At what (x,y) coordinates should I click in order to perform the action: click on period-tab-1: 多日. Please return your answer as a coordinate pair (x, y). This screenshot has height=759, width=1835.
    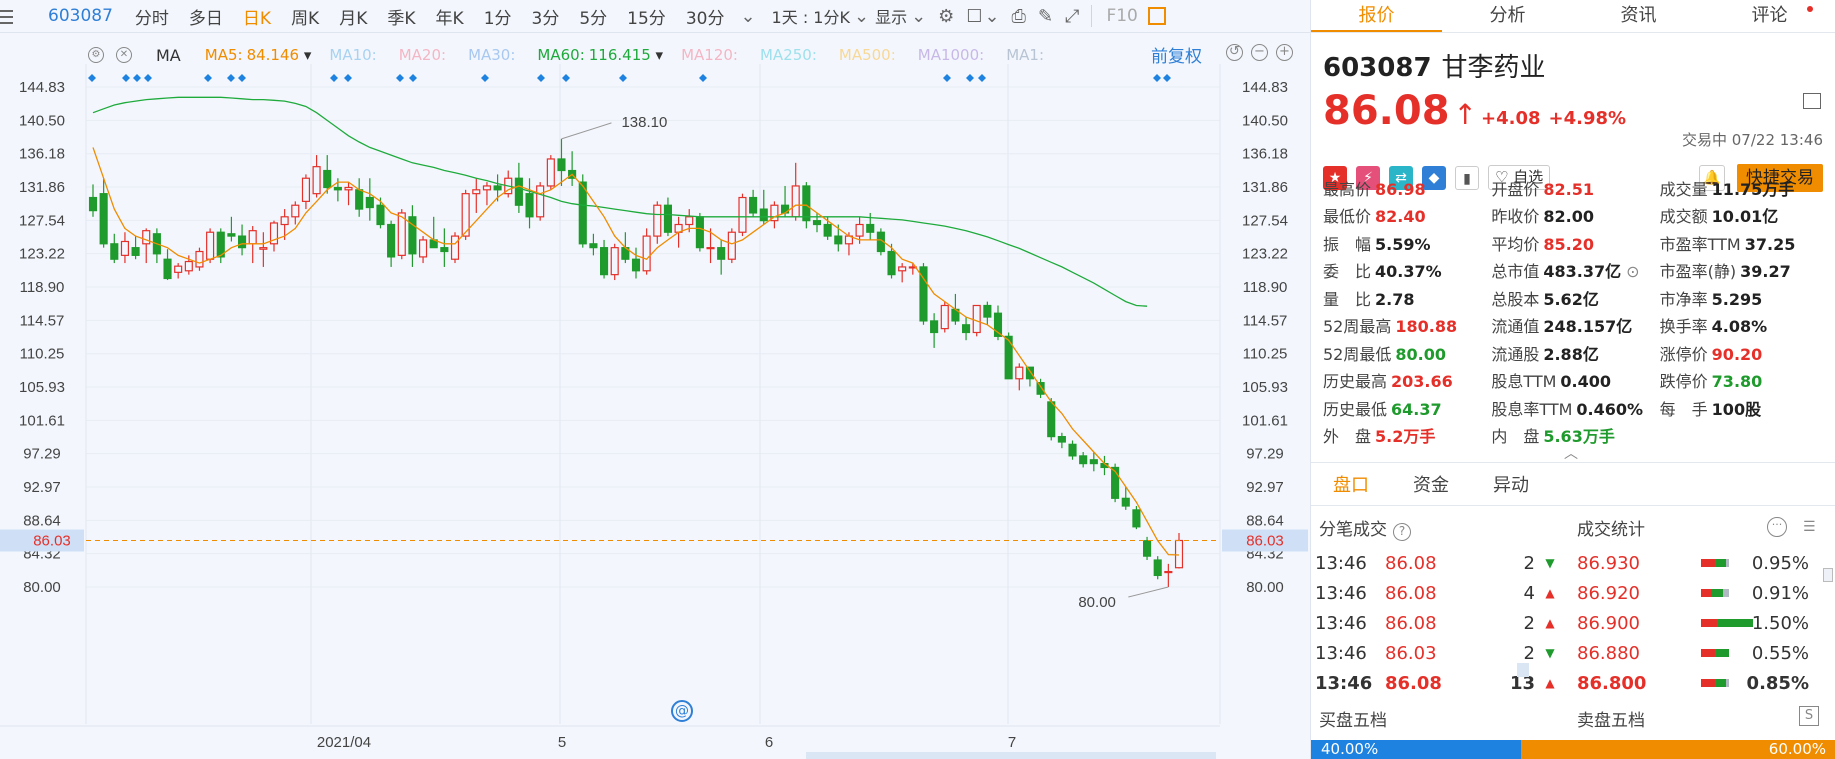
    Looking at the image, I should click on (205, 18).